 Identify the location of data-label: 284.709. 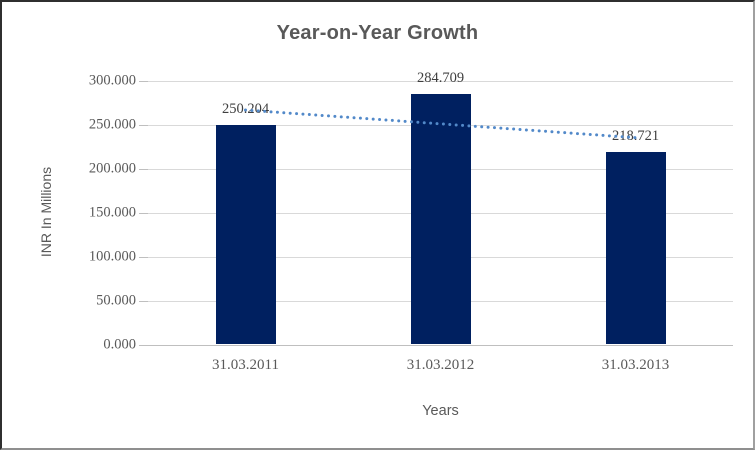
(440, 78).